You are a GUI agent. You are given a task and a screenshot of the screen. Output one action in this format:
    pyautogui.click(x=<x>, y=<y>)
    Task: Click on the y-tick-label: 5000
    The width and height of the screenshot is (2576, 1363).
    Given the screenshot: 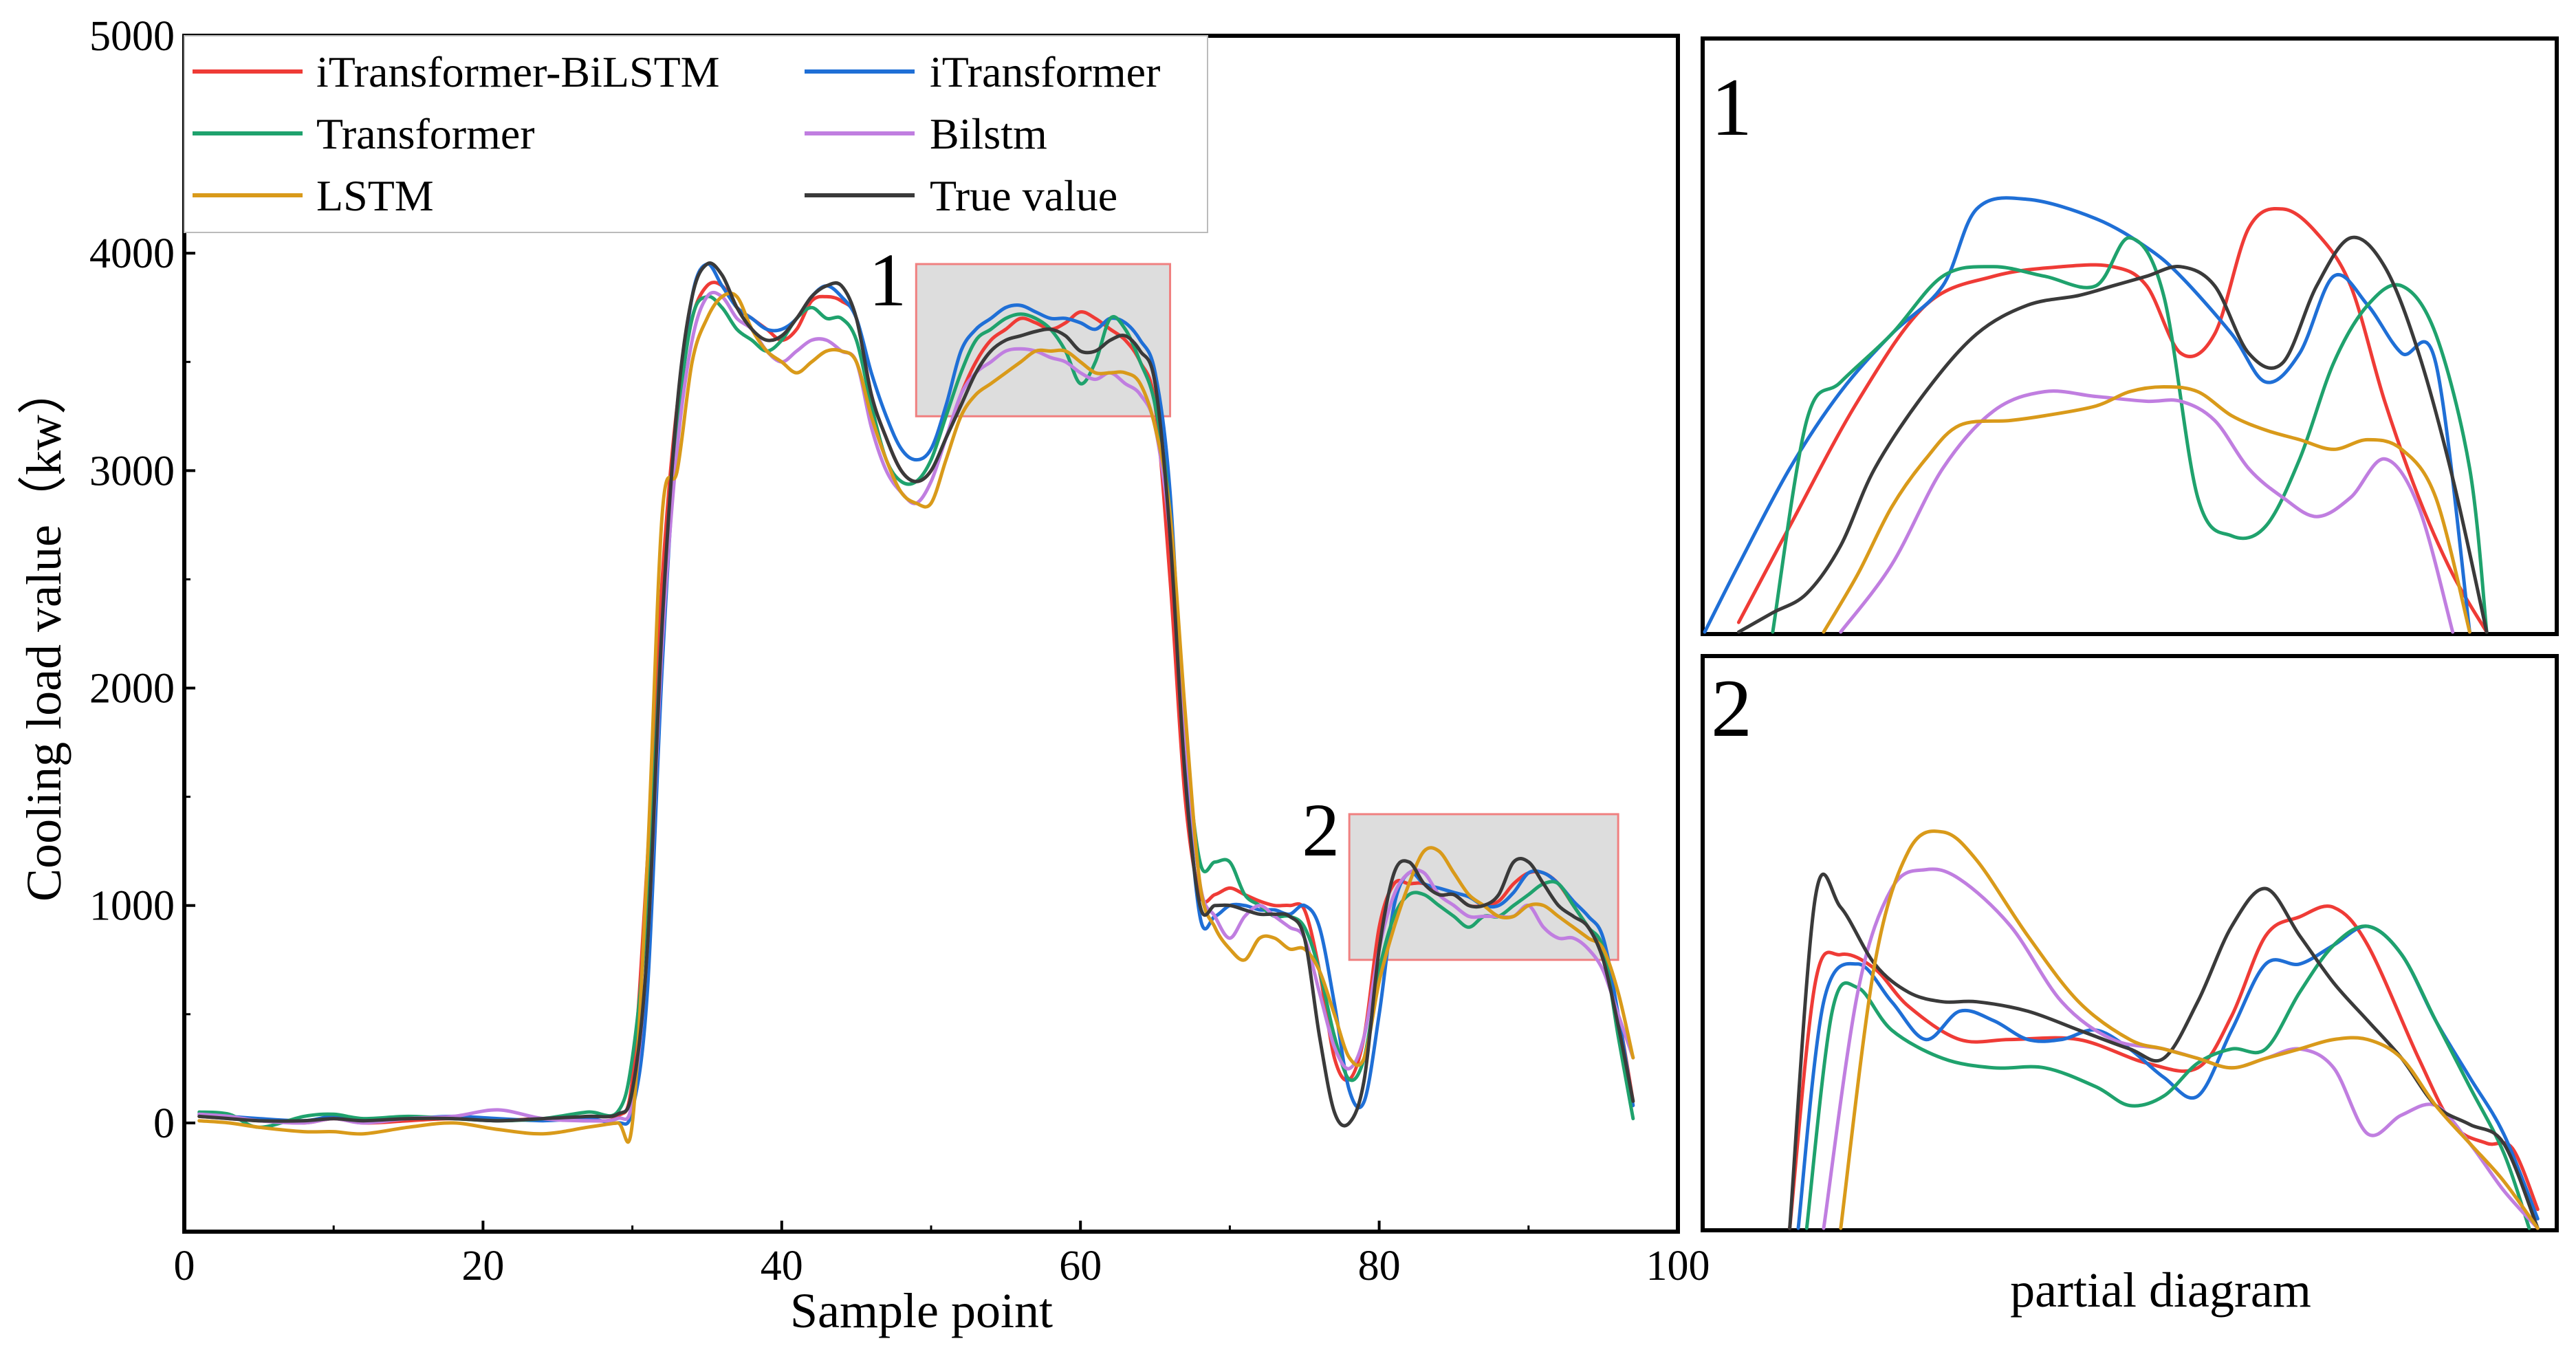 What is the action you would take?
    pyautogui.click(x=132, y=36)
    